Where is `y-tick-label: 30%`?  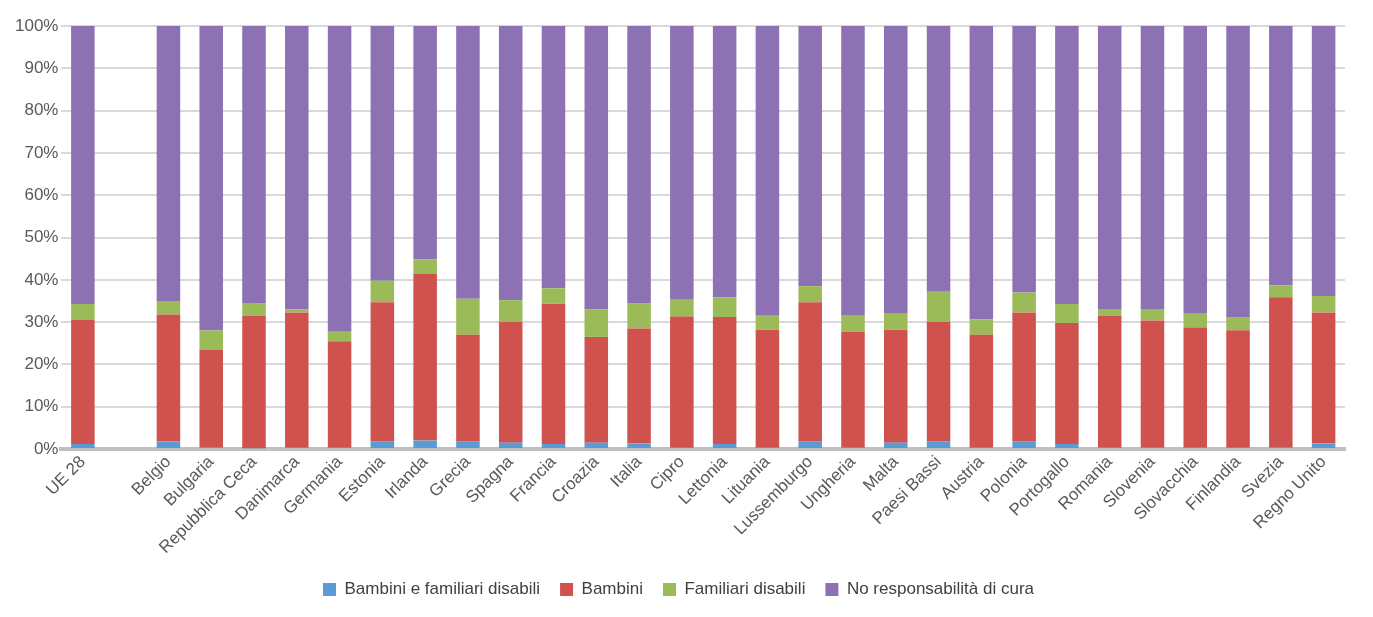
y-tick-label: 30% is located at coordinates (41, 321).